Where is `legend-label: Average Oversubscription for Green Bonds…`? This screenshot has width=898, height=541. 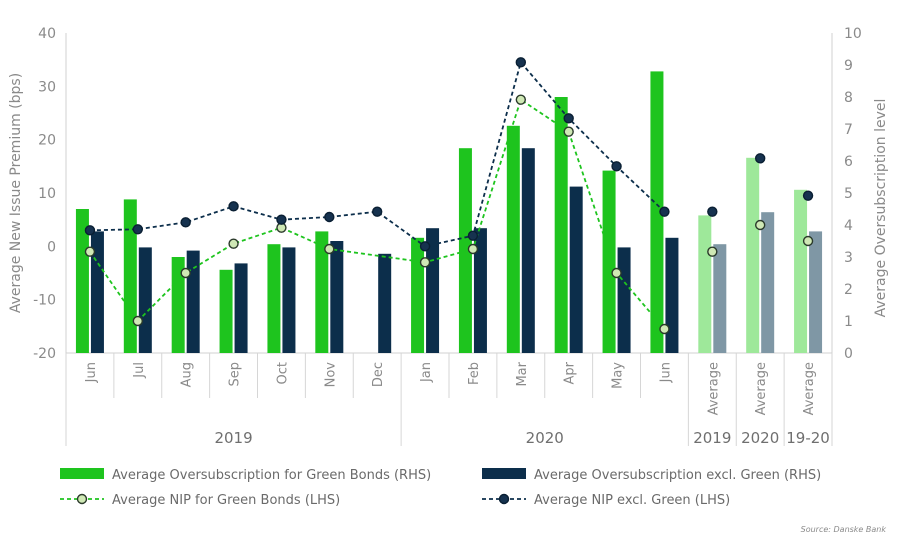
legend-label: Average Oversubscription for Green Bonds… is located at coordinates (271, 475).